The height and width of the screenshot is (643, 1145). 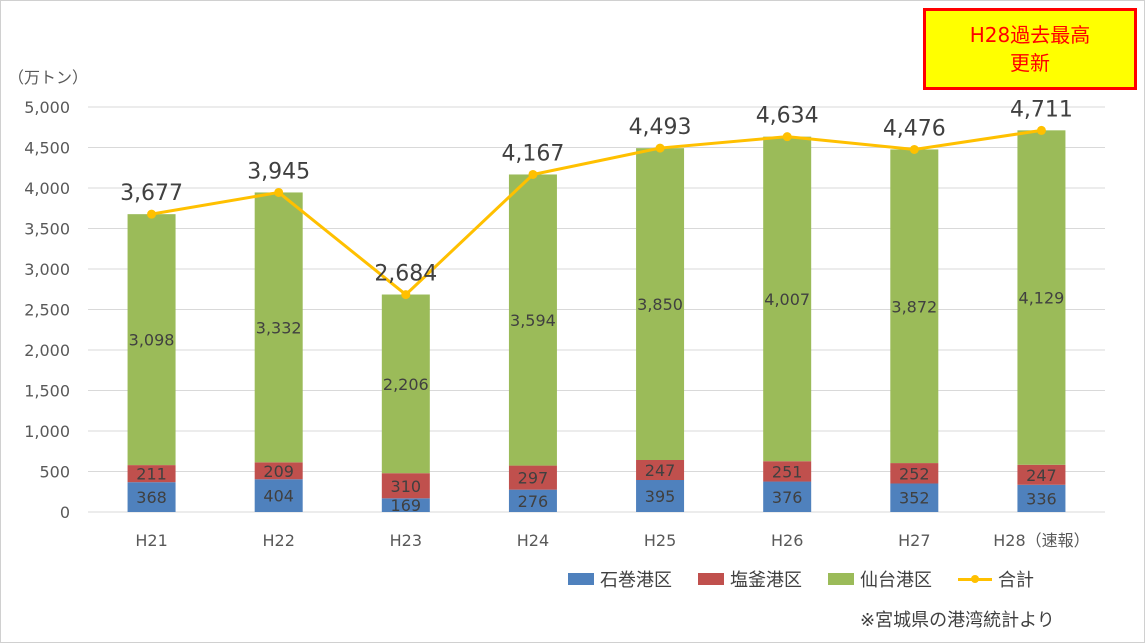 I want to click on total-data-label: 4,493, so click(x=660, y=127).